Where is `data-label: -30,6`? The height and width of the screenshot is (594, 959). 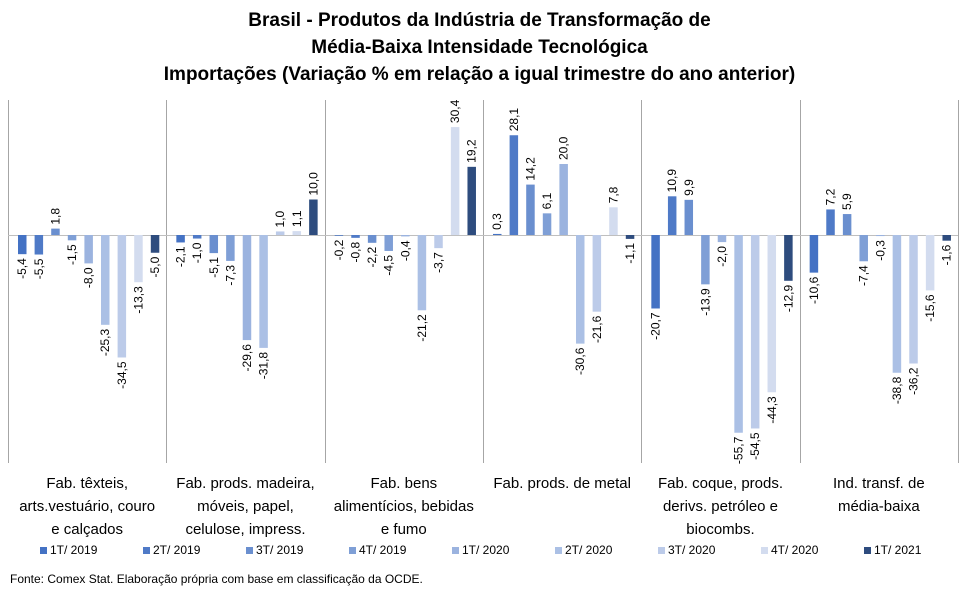
data-label: -30,6 is located at coordinates (580, 361).